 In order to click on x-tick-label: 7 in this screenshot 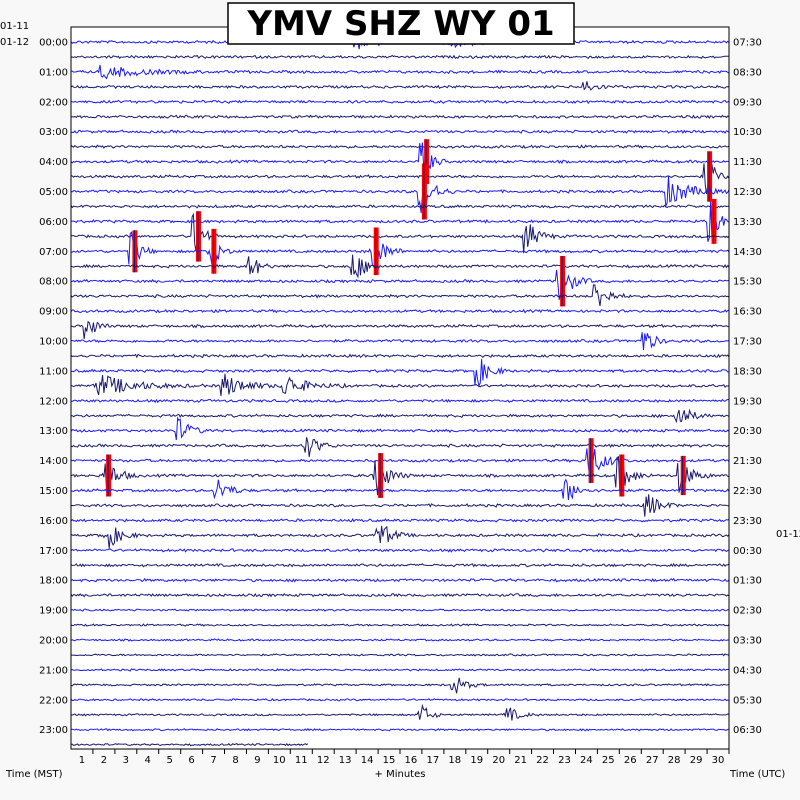, I will do `click(213, 760)`.